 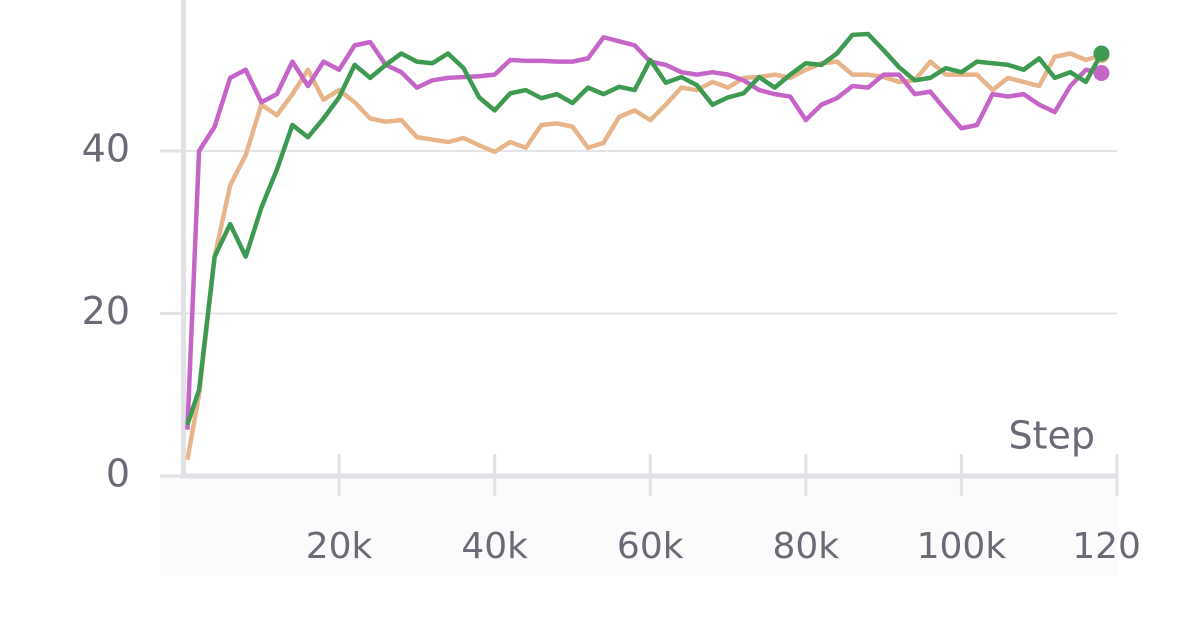 I want to click on x-tick-label: 20k, so click(x=339, y=546).